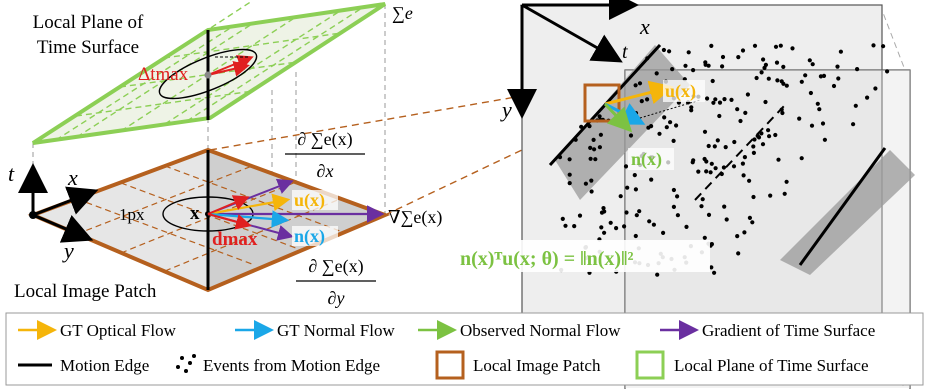 The height and width of the screenshot is (389, 929). I want to click on gradient-label: ∇∑e(x), so click(415, 217).